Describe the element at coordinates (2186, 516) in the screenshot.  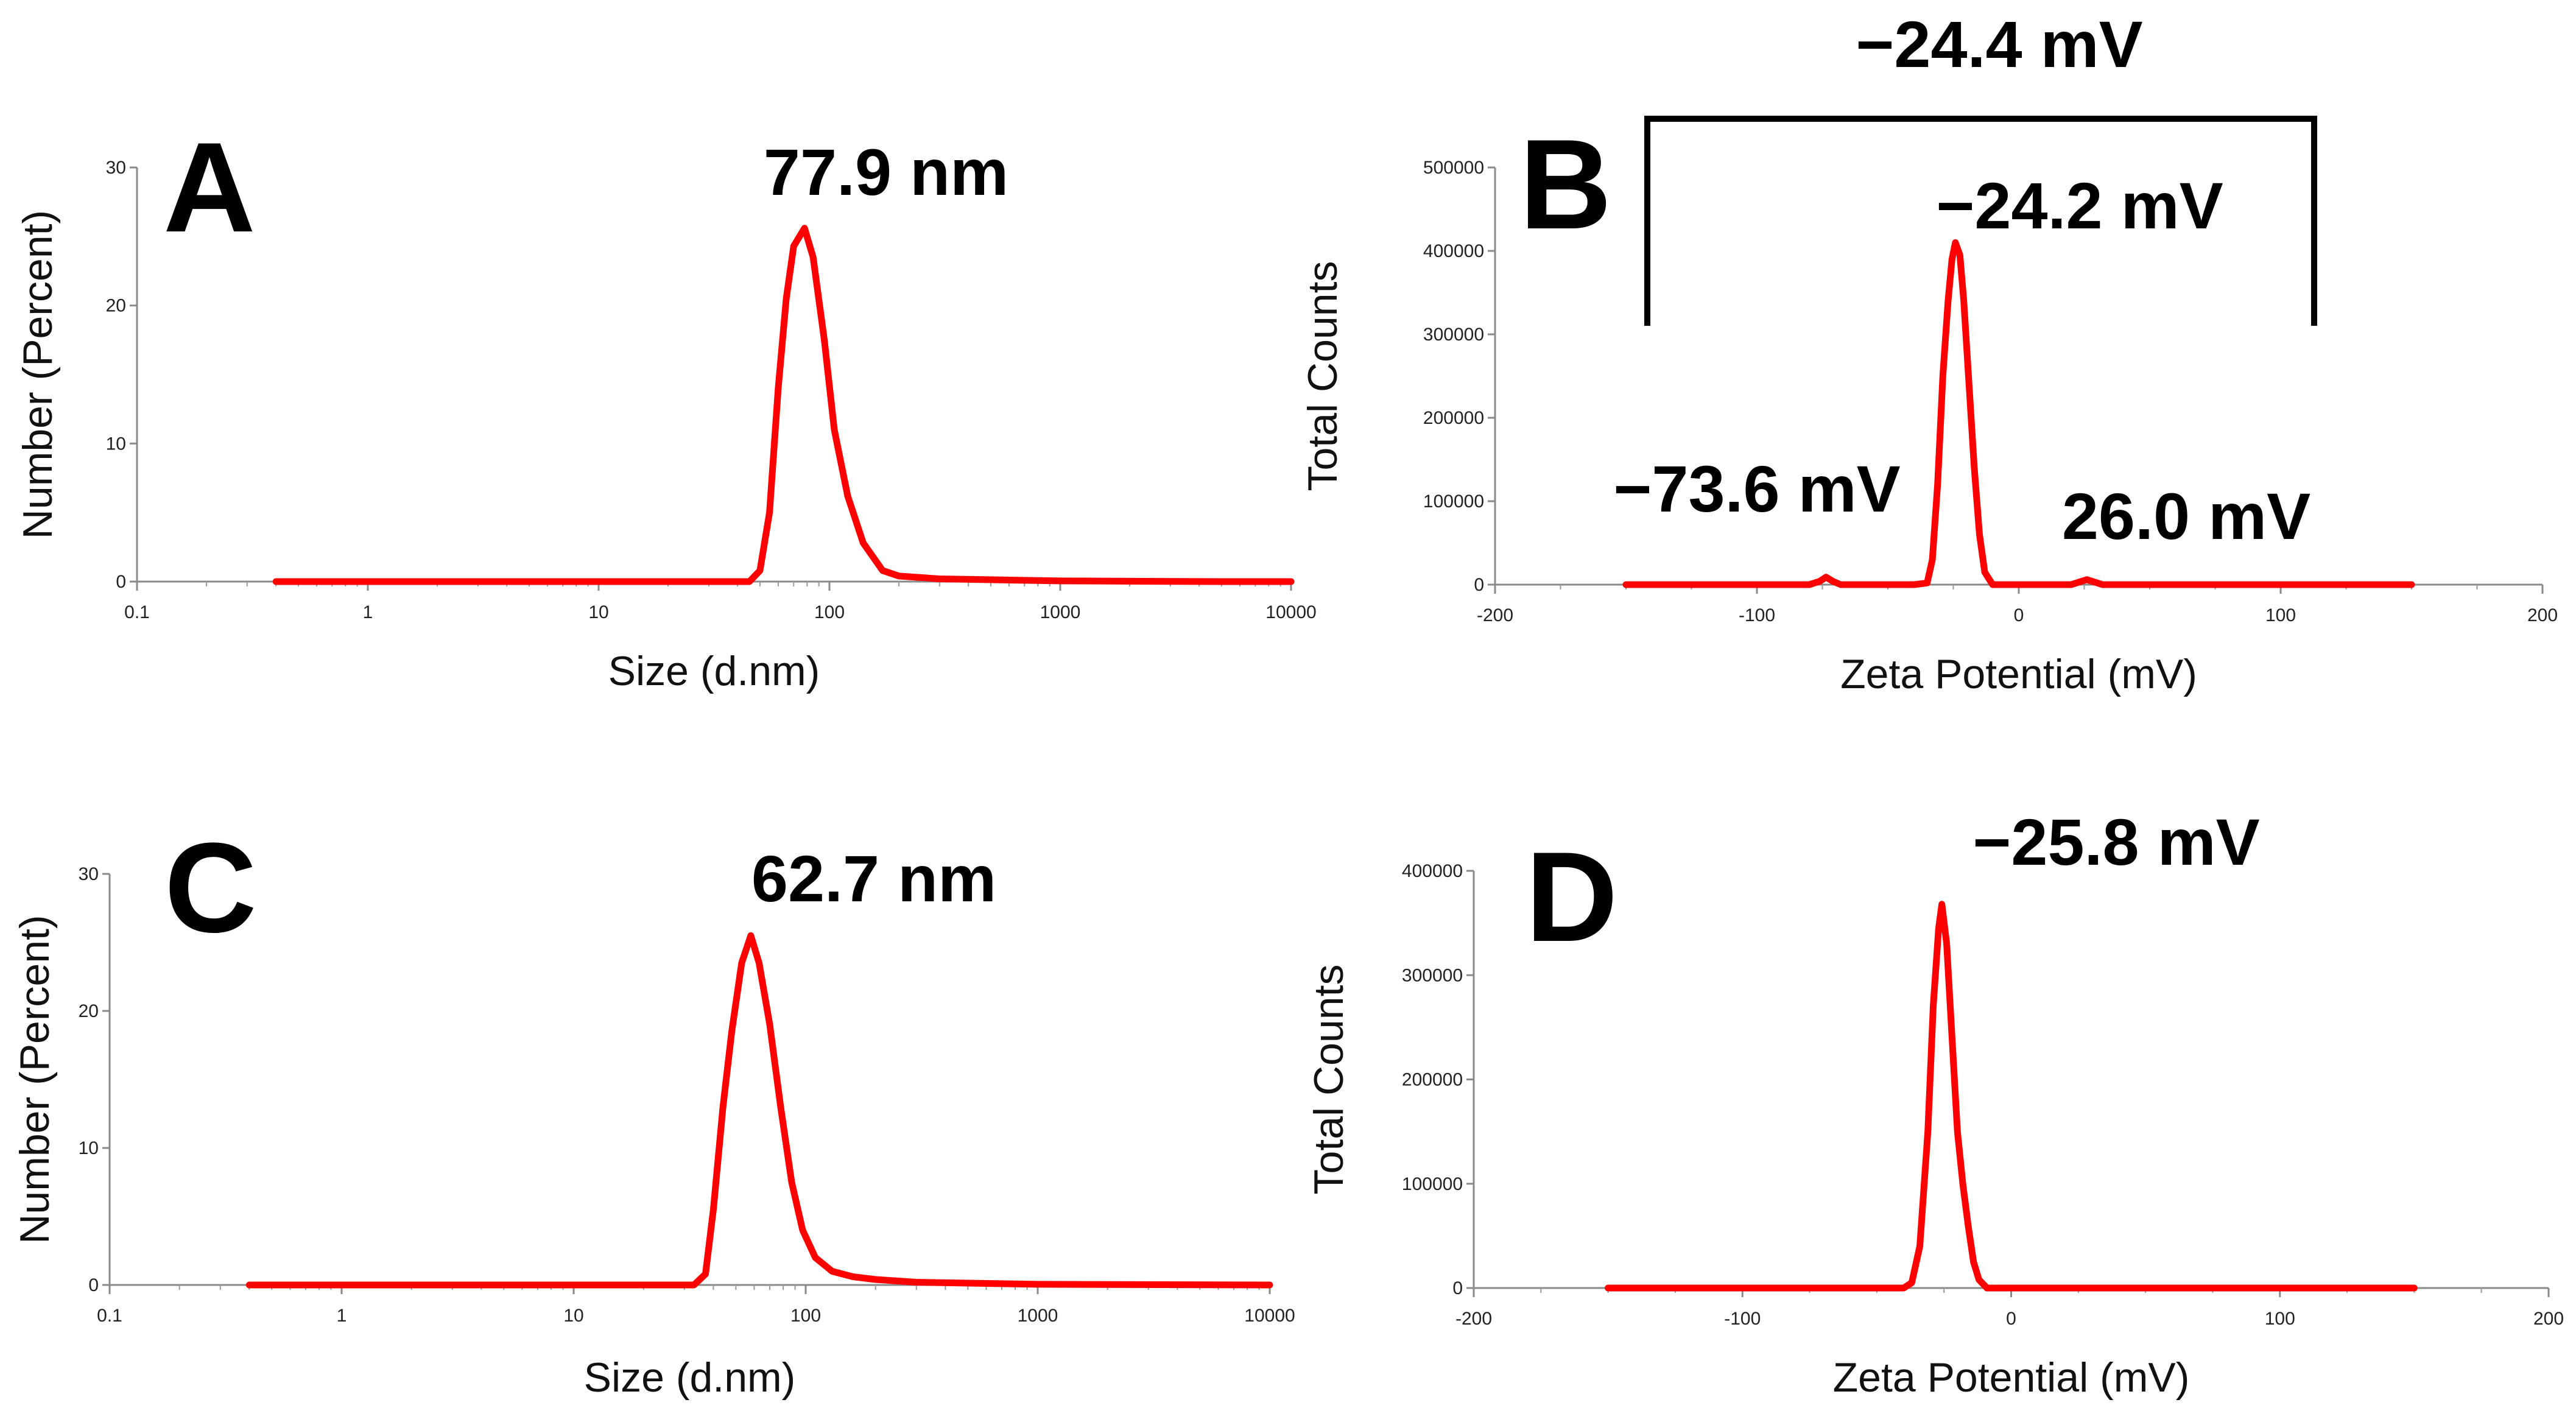
I see `peak-annotation: 26.0 mV` at that location.